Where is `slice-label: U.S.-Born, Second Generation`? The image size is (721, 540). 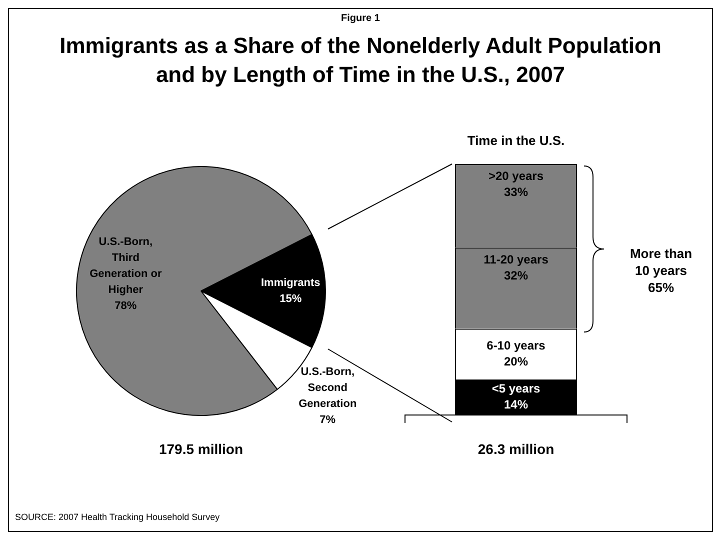
slice-label: U.S.-Born, Second Generation is located at coordinates (327, 388).